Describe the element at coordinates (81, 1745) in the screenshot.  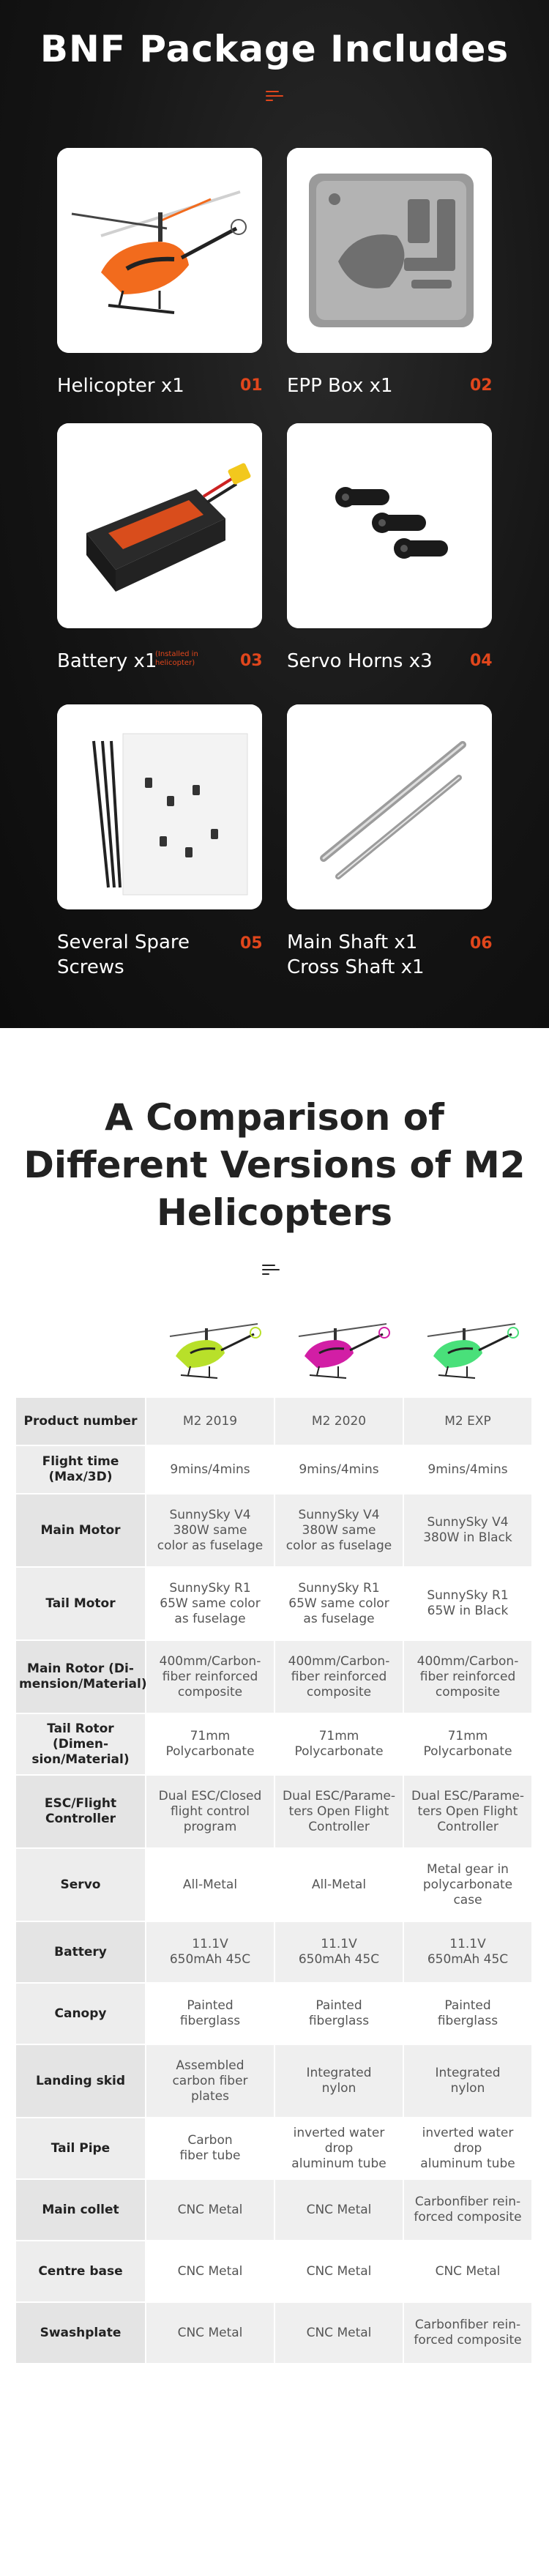
I see `row-label: Tail Rotor (Dimen- sion/Material)` at that location.